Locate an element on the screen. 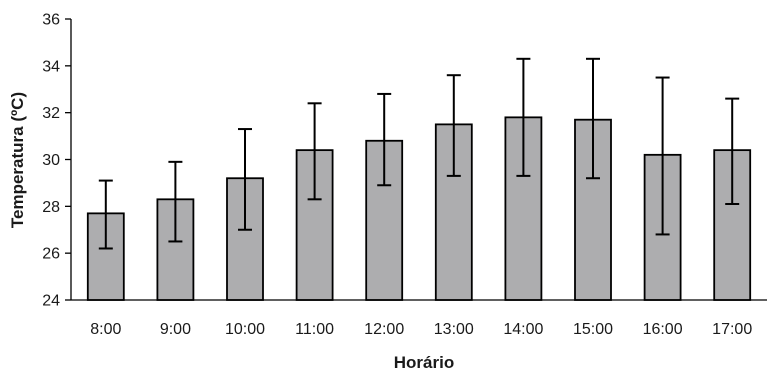  x-tick-label: 13:00 is located at coordinates (454, 329).